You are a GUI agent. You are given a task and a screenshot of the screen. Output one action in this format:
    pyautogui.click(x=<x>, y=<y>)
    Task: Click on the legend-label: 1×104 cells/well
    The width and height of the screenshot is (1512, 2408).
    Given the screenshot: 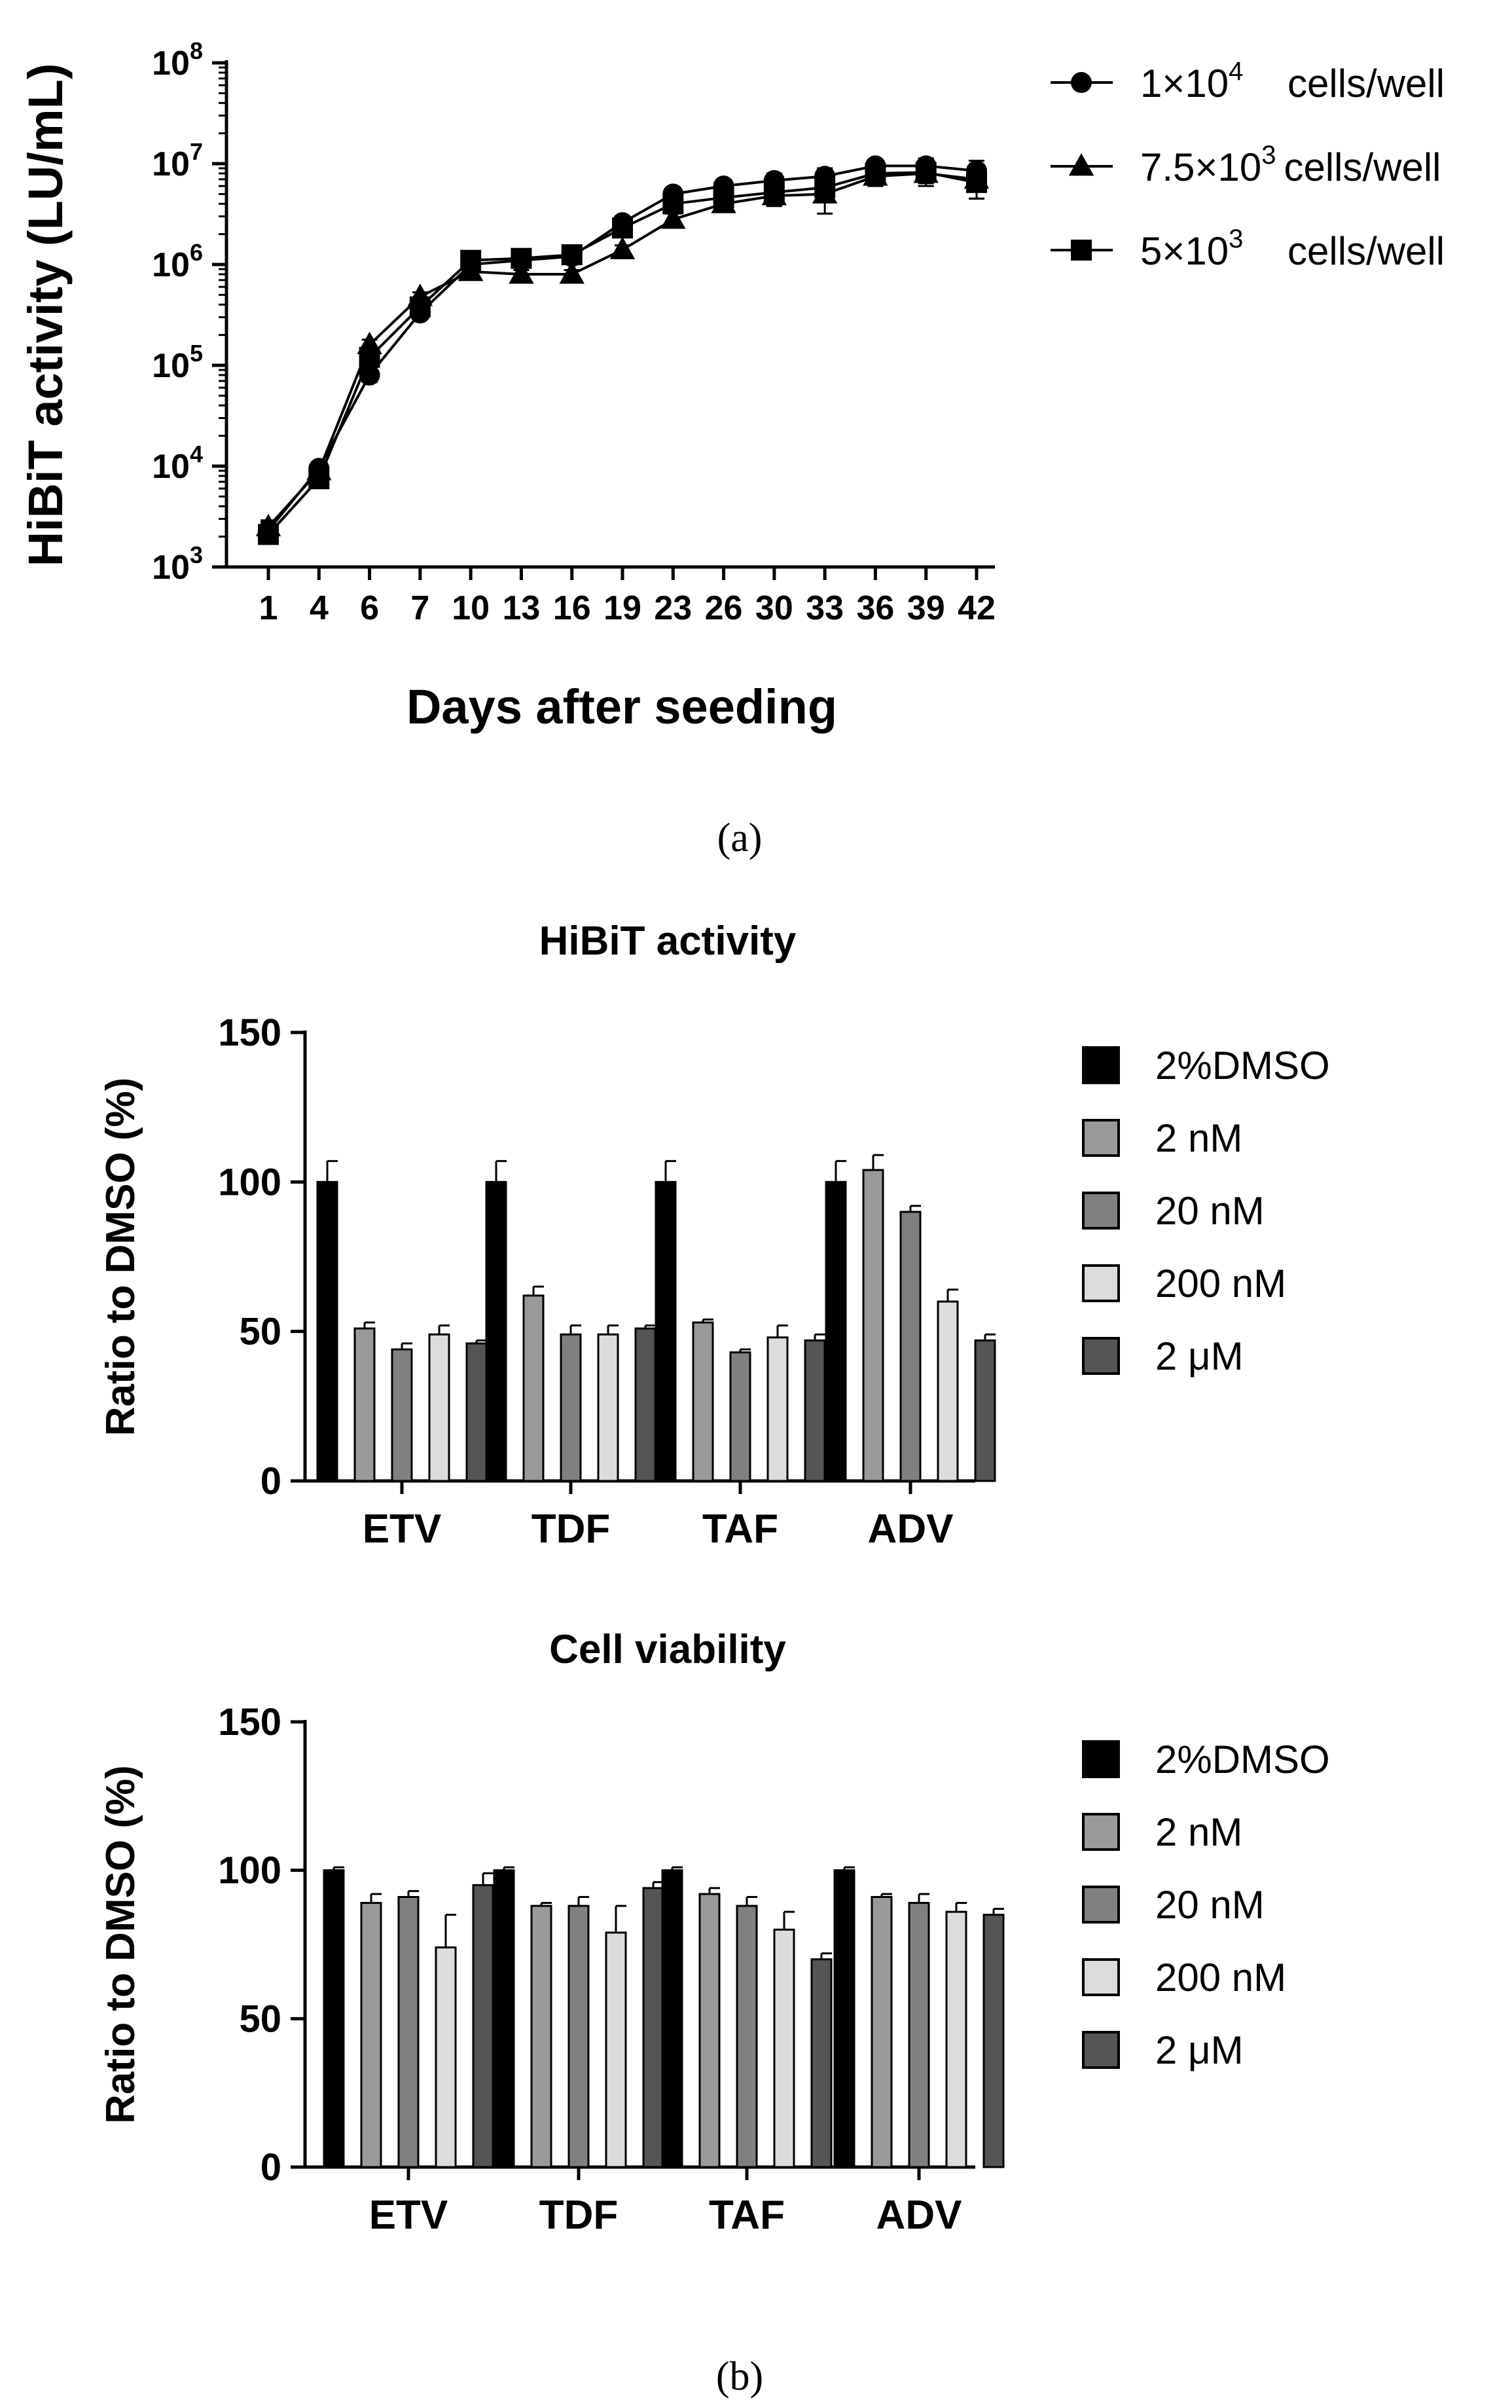 What is the action you would take?
    pyautogui.click(x=1292, y=81)
    